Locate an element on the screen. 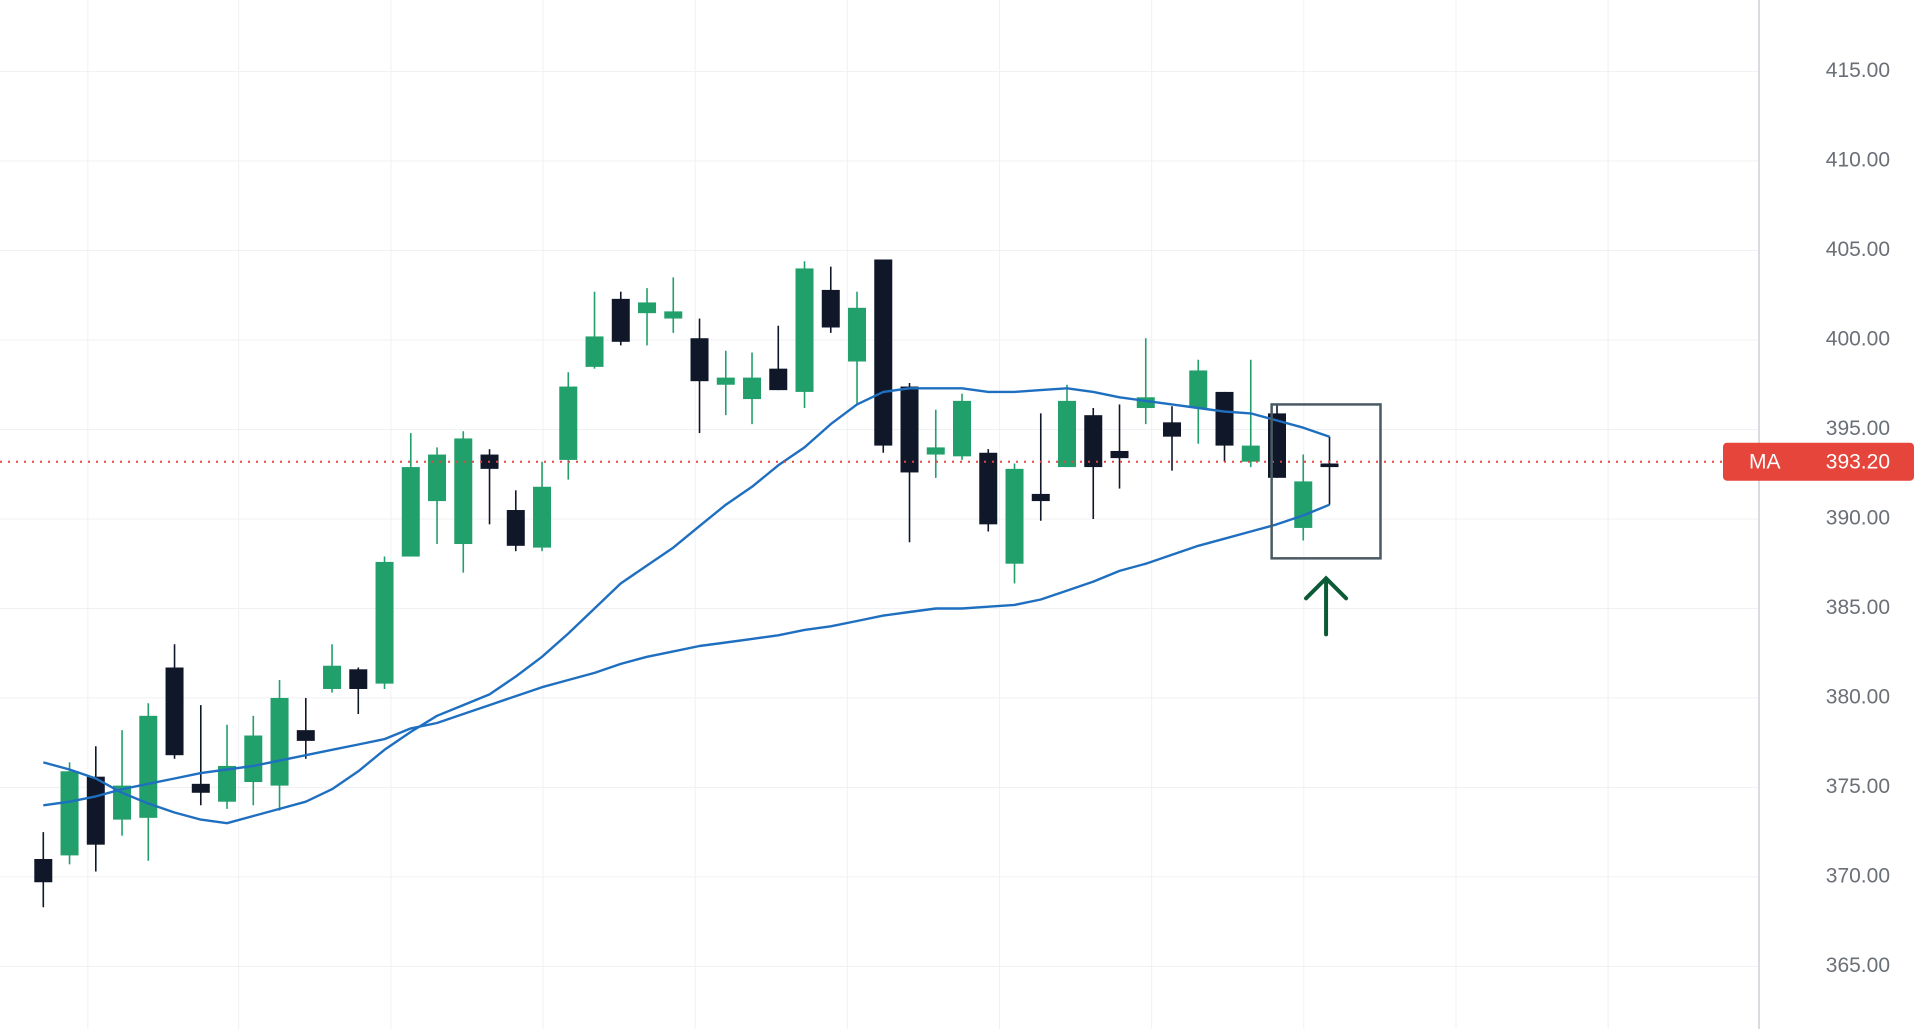 The image size is (1920, 1029). y-tick-label: 415.00 is located at coordinates (1858, 70).